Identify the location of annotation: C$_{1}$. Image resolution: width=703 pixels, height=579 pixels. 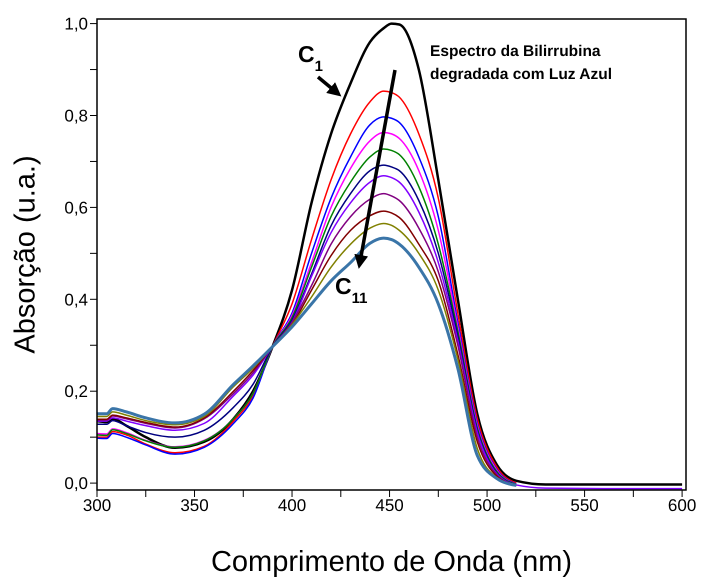
(310, 57).